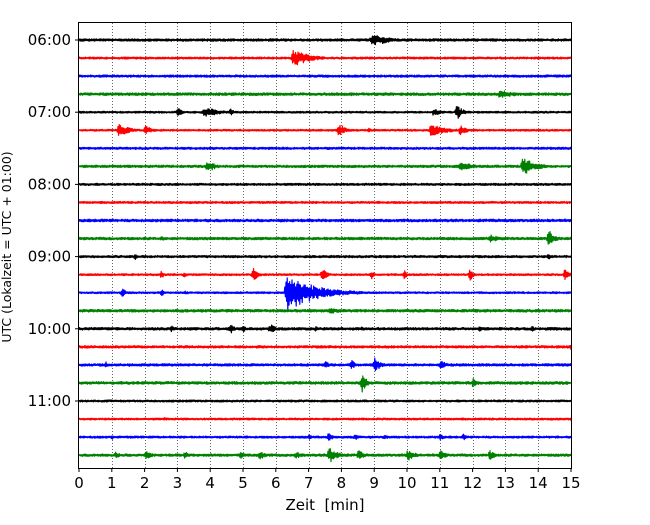 This screenshot has width=650, height=525. Describe the element at coordinates (79, 483) in the screenshot. I see `x-tick-label: 0` at that location.